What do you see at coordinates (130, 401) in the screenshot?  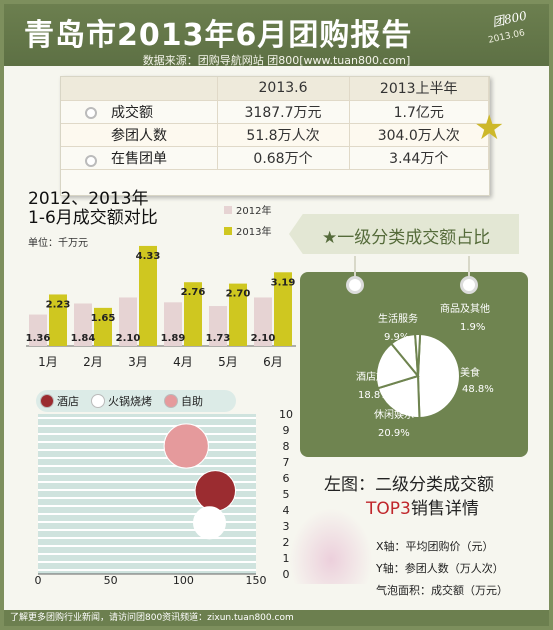 I see `legend-label: 火锅烧烤` at bounding box center [130, 401].